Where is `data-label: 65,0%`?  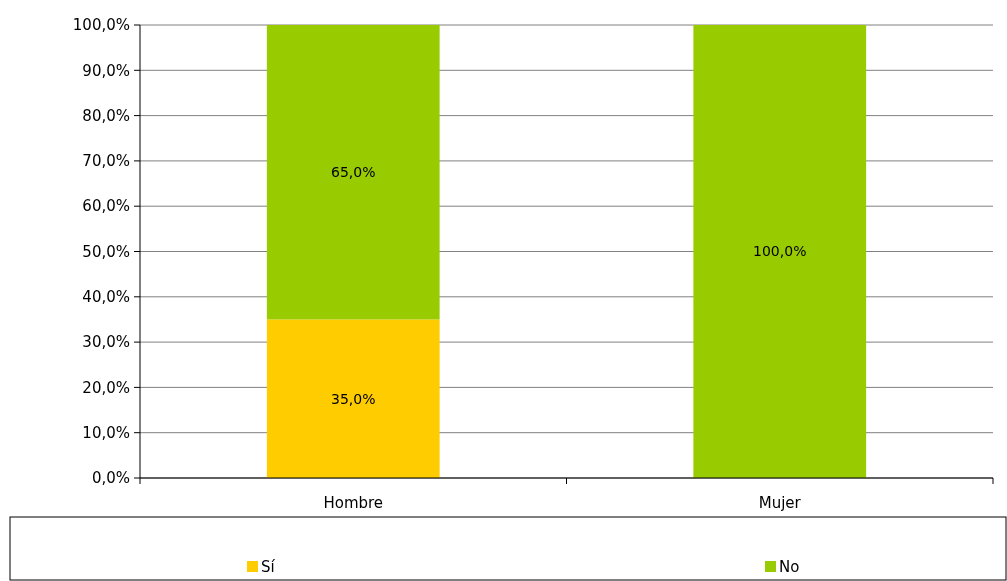
data-label: 65,0% is located at coordinates (353, 172).